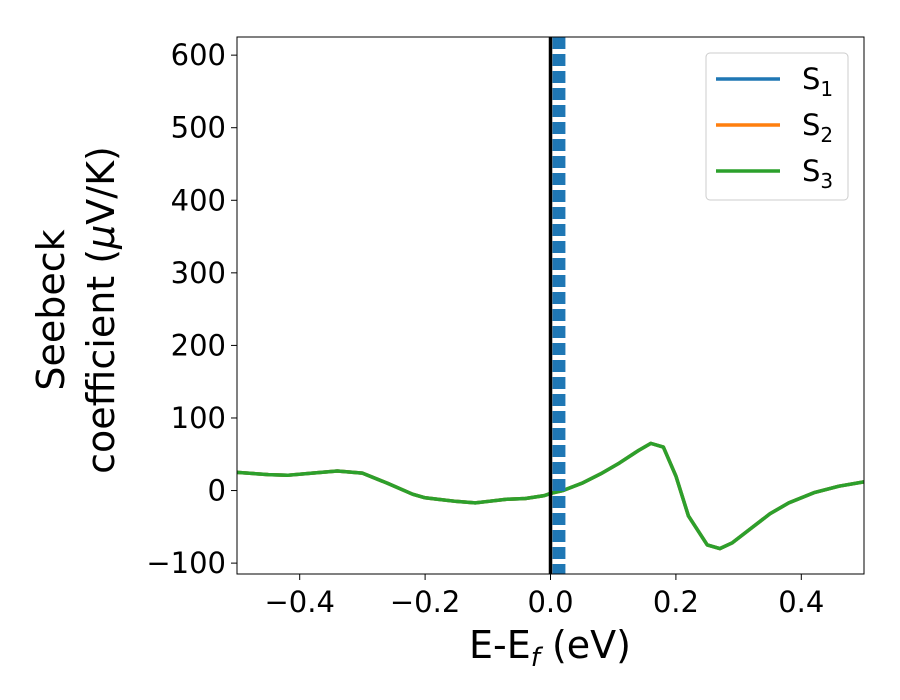 This screenshot has height=700, width=900. What do you see at coordinates (817, 173) in the screenshot?
I see `legend-label-s3: S3` at bounding box center [817, 173].